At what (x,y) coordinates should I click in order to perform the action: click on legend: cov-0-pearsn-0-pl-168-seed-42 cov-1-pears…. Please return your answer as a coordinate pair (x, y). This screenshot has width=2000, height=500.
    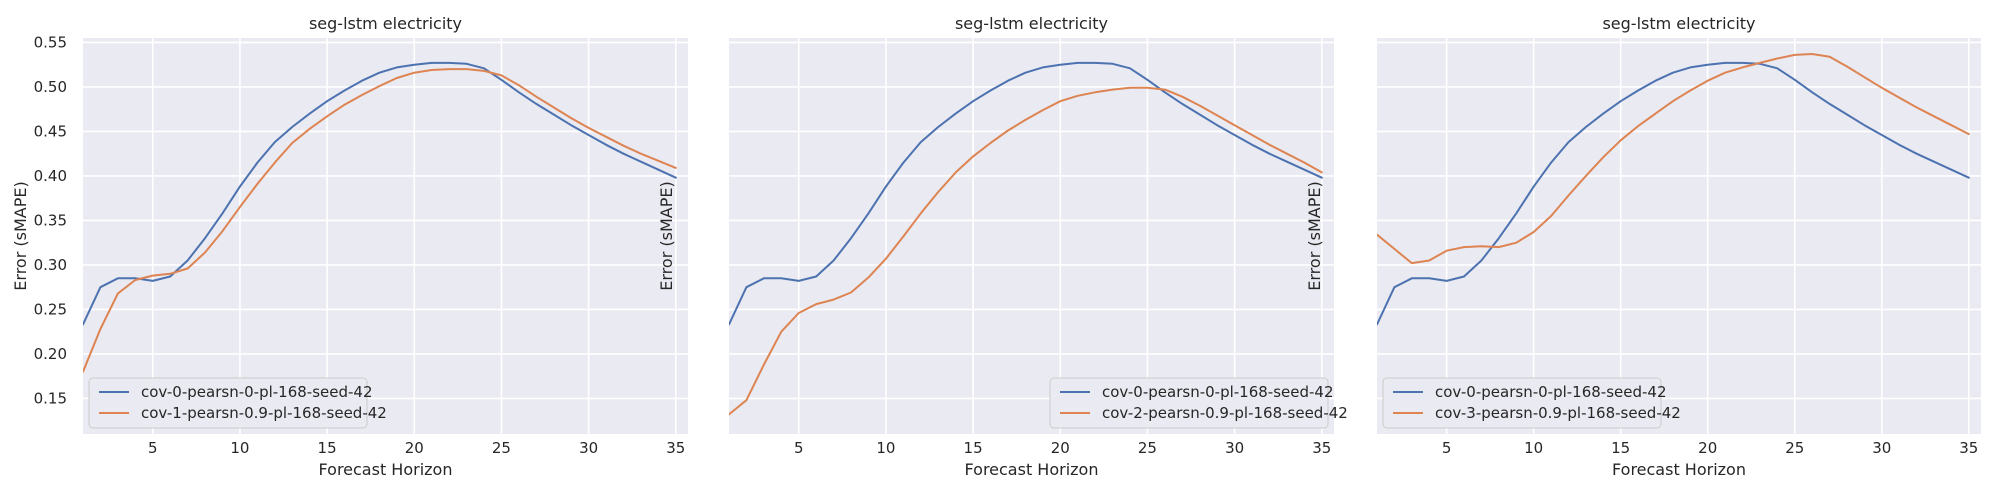
    Looking at the image, I should click on (237, 403).